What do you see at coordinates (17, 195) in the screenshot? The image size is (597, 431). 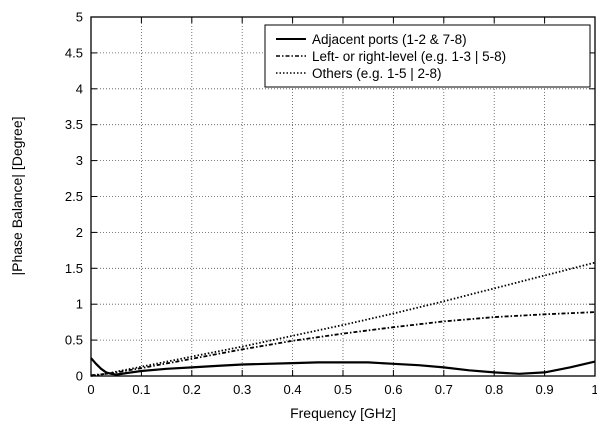 I see `y-axis-label: |Phase Balance| [Degree]` at bounding box center [17, 195].